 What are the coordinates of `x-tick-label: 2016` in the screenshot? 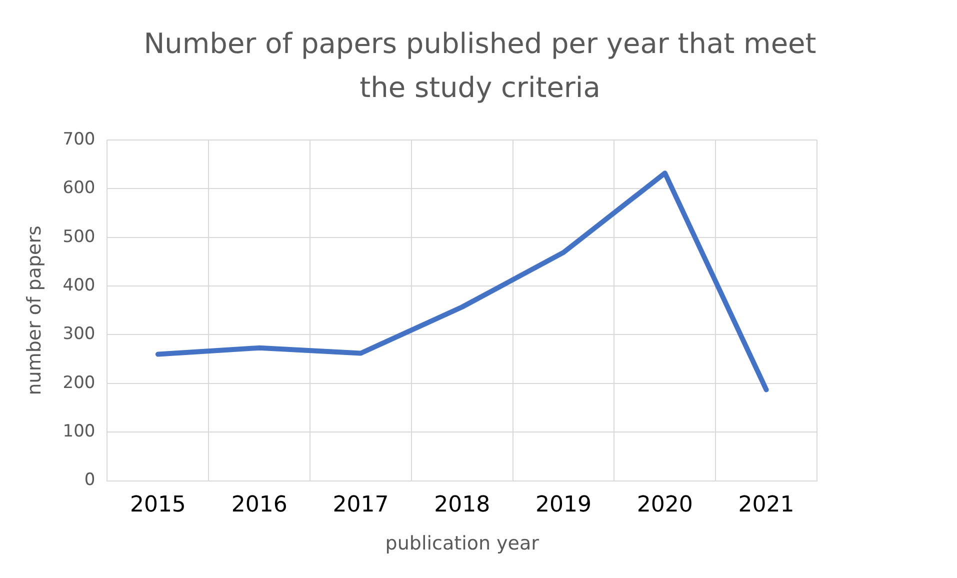 It's located at (259, 505).